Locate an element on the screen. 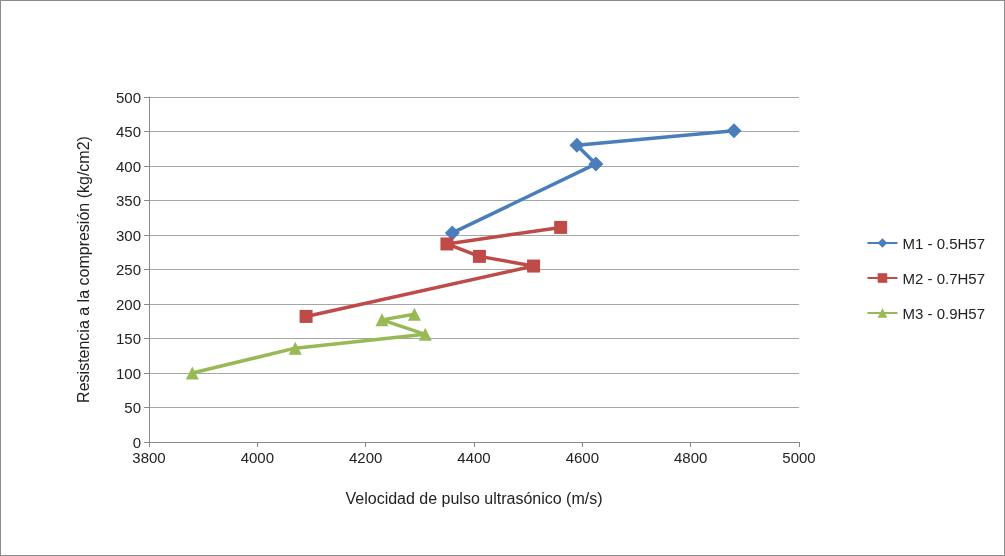 This screenshot has width=1005, height=556. y-tick-label: 450 is located at coordinates (128, 131).